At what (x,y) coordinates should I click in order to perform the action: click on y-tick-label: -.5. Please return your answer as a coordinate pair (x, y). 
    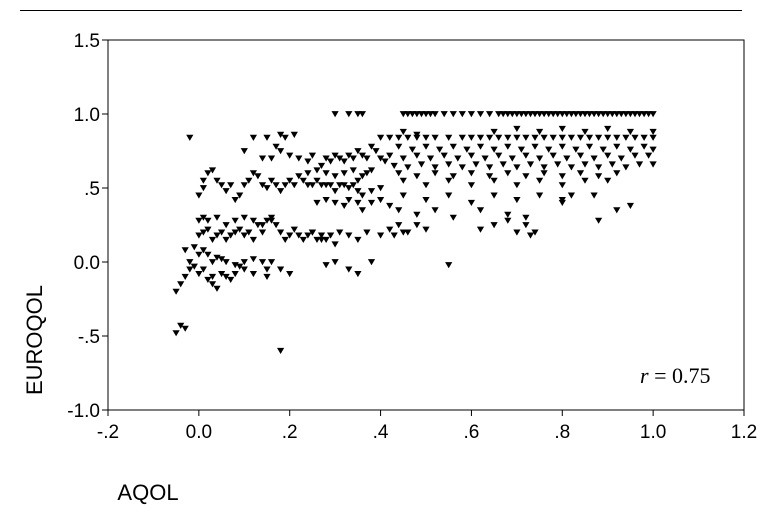
    Looking at the image, I should click on (89, 337).